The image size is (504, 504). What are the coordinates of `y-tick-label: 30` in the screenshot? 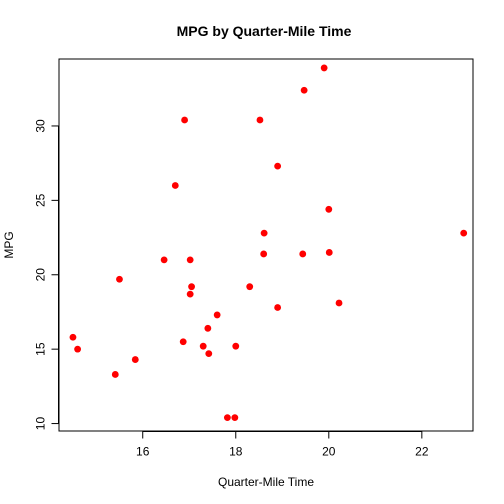 It's located at (41, 126).